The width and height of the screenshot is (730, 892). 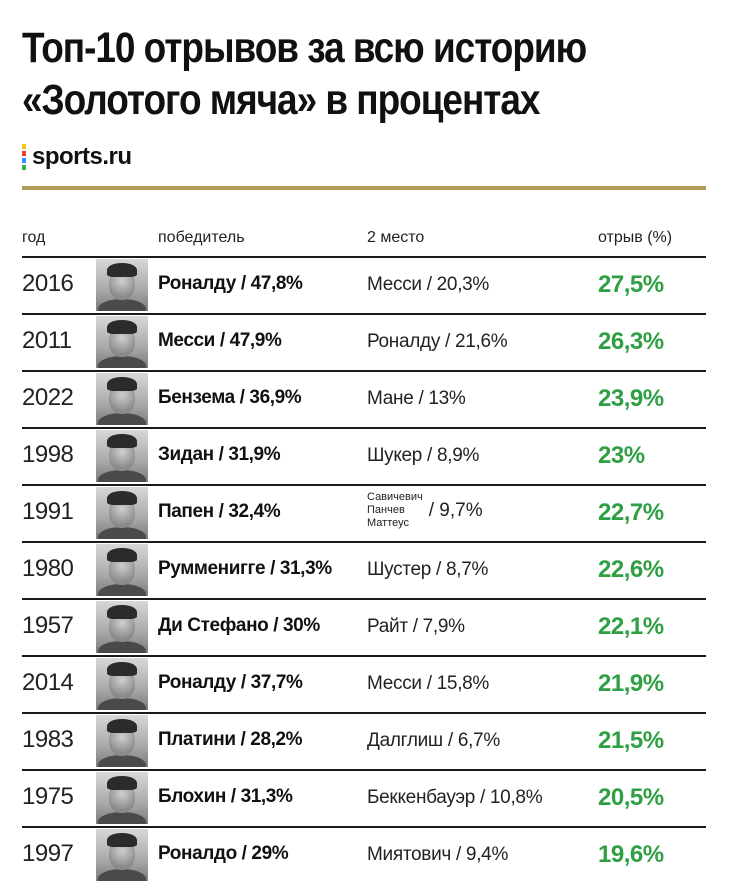 What do you see at coordinates (48, 397) in the screenshot?
I see `row-year: 2022` at bounding box center [48, 397].